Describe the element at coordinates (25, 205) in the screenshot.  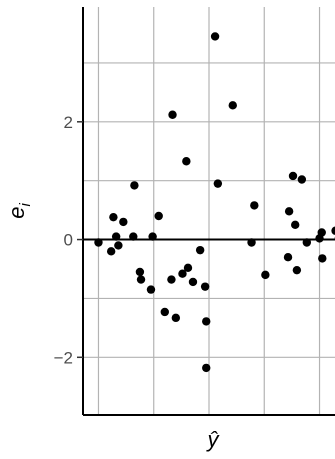
I see `y-axis-title-subscript: i` at that location.